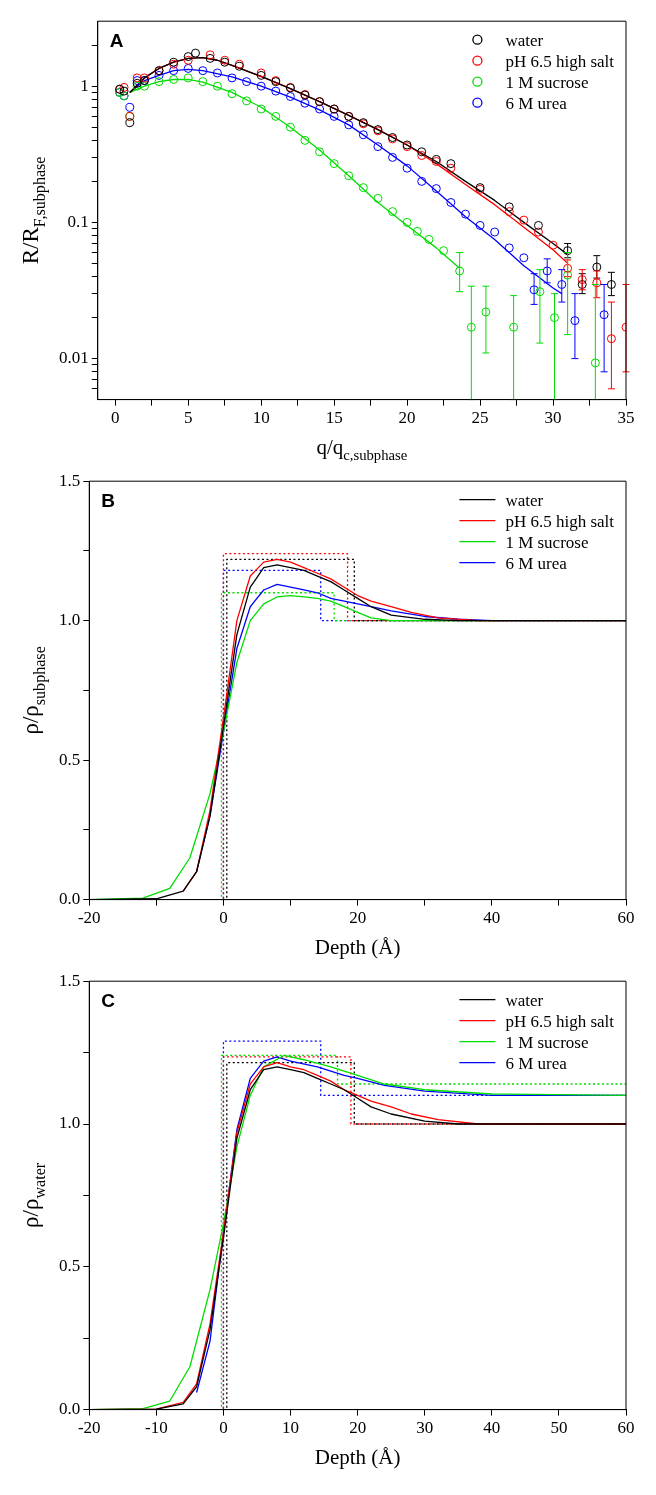 The image size is (656, 1495). What do you see at coordinates (33, 1195) in the screenshot?
I see `y-axis-title: ρ/ρwater` at bounding box center [33, 1195].